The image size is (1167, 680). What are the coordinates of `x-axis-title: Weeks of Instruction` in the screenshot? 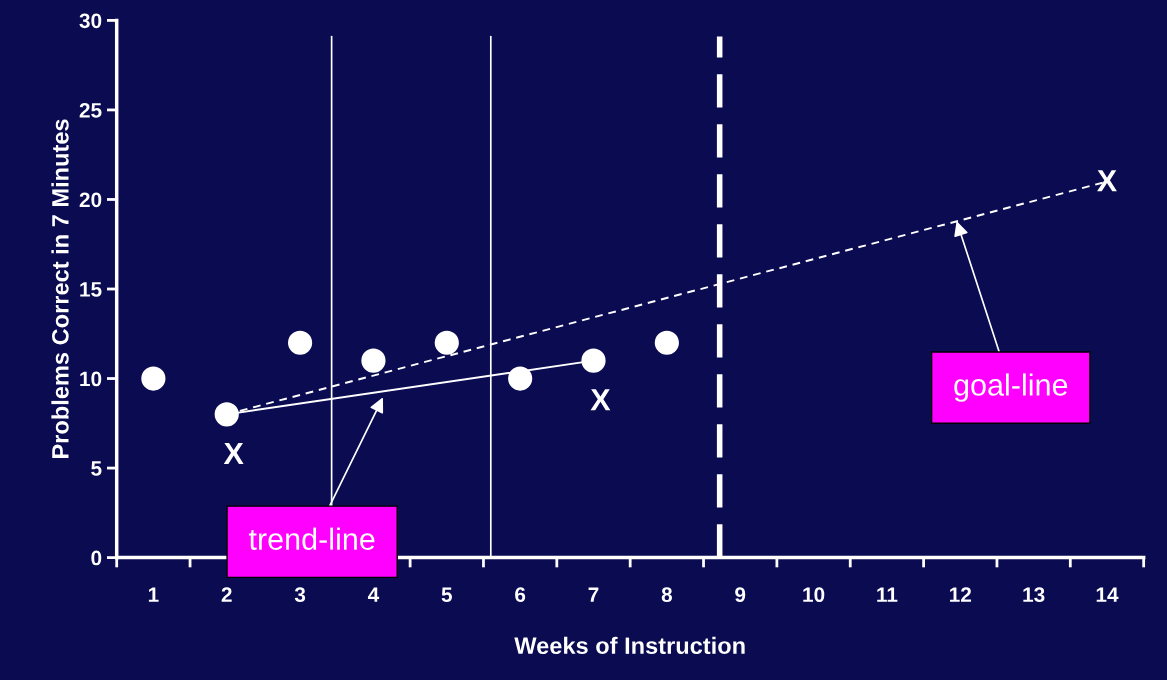 It's located at (629, 645).